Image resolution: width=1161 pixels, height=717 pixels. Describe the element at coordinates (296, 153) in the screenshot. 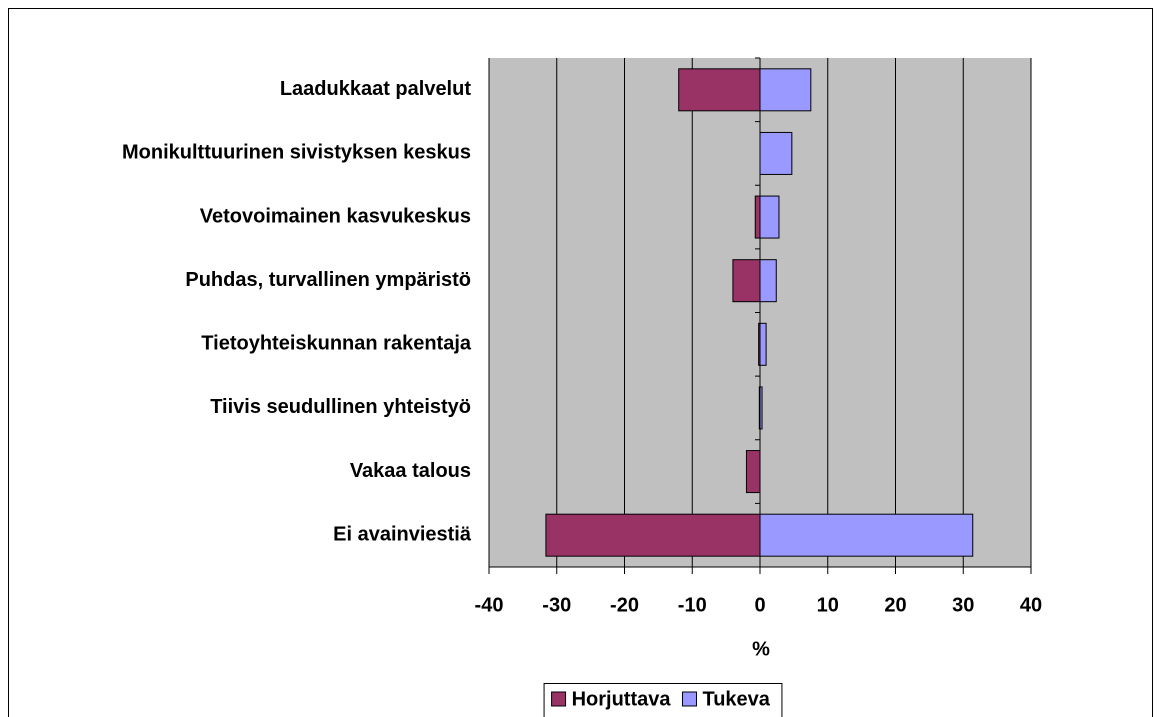

I see `y-tick-label: Monikulttuurinen sivistyksen keskus` at that location.